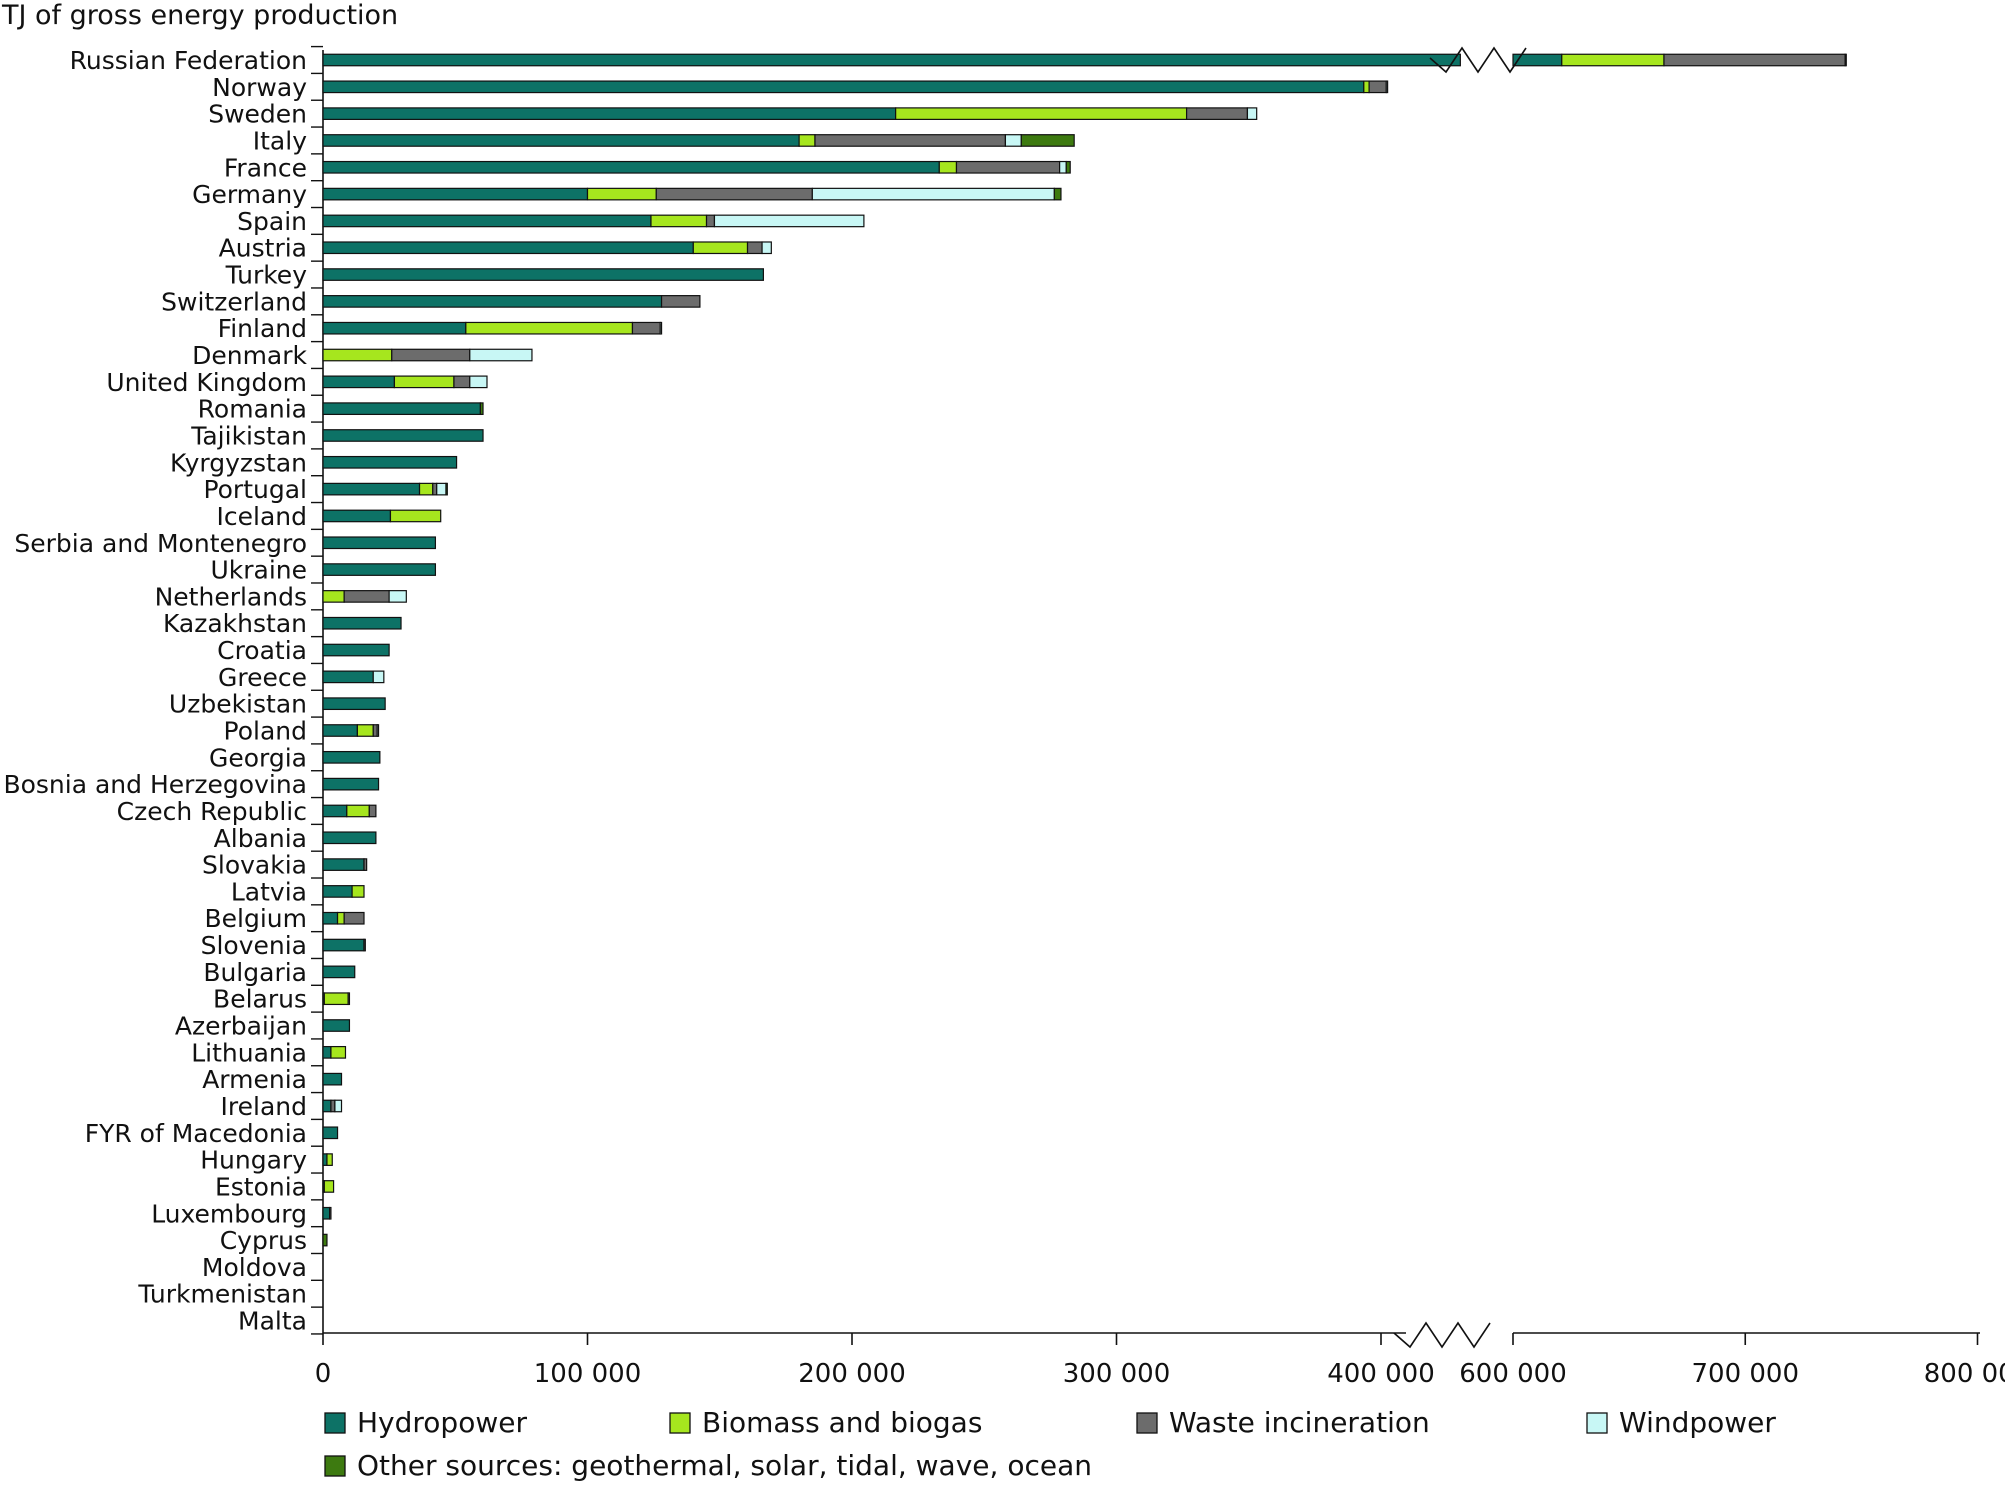 The image size is (2005, 1490). Describe the element at coordinates (262, 650) in the screenshot. I see `category-label: Croatia` at that location.